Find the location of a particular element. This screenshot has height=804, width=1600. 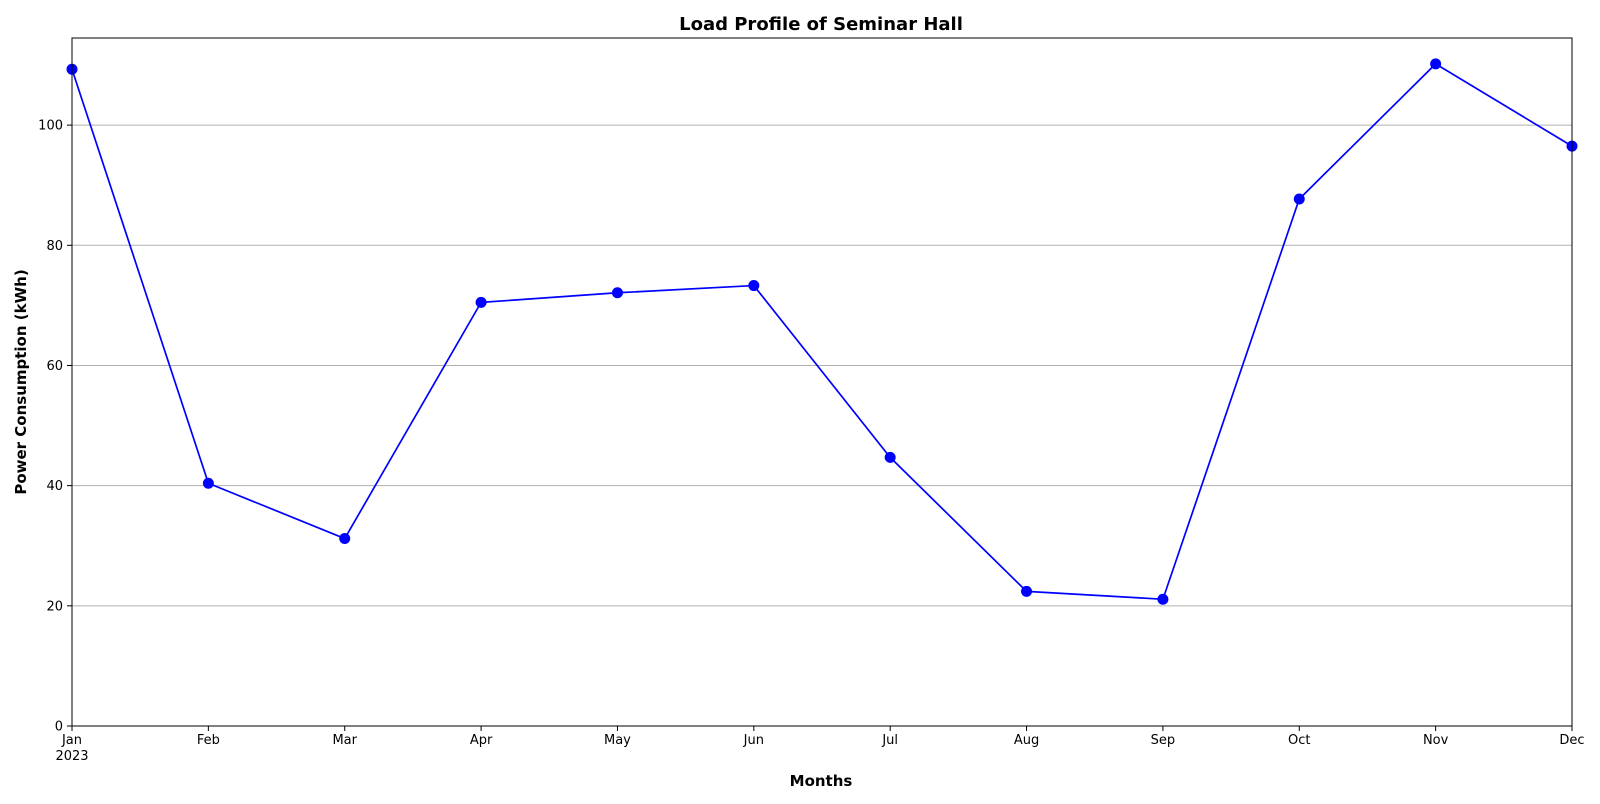

x-axis-label: Months is located at coordinates (821, 781).